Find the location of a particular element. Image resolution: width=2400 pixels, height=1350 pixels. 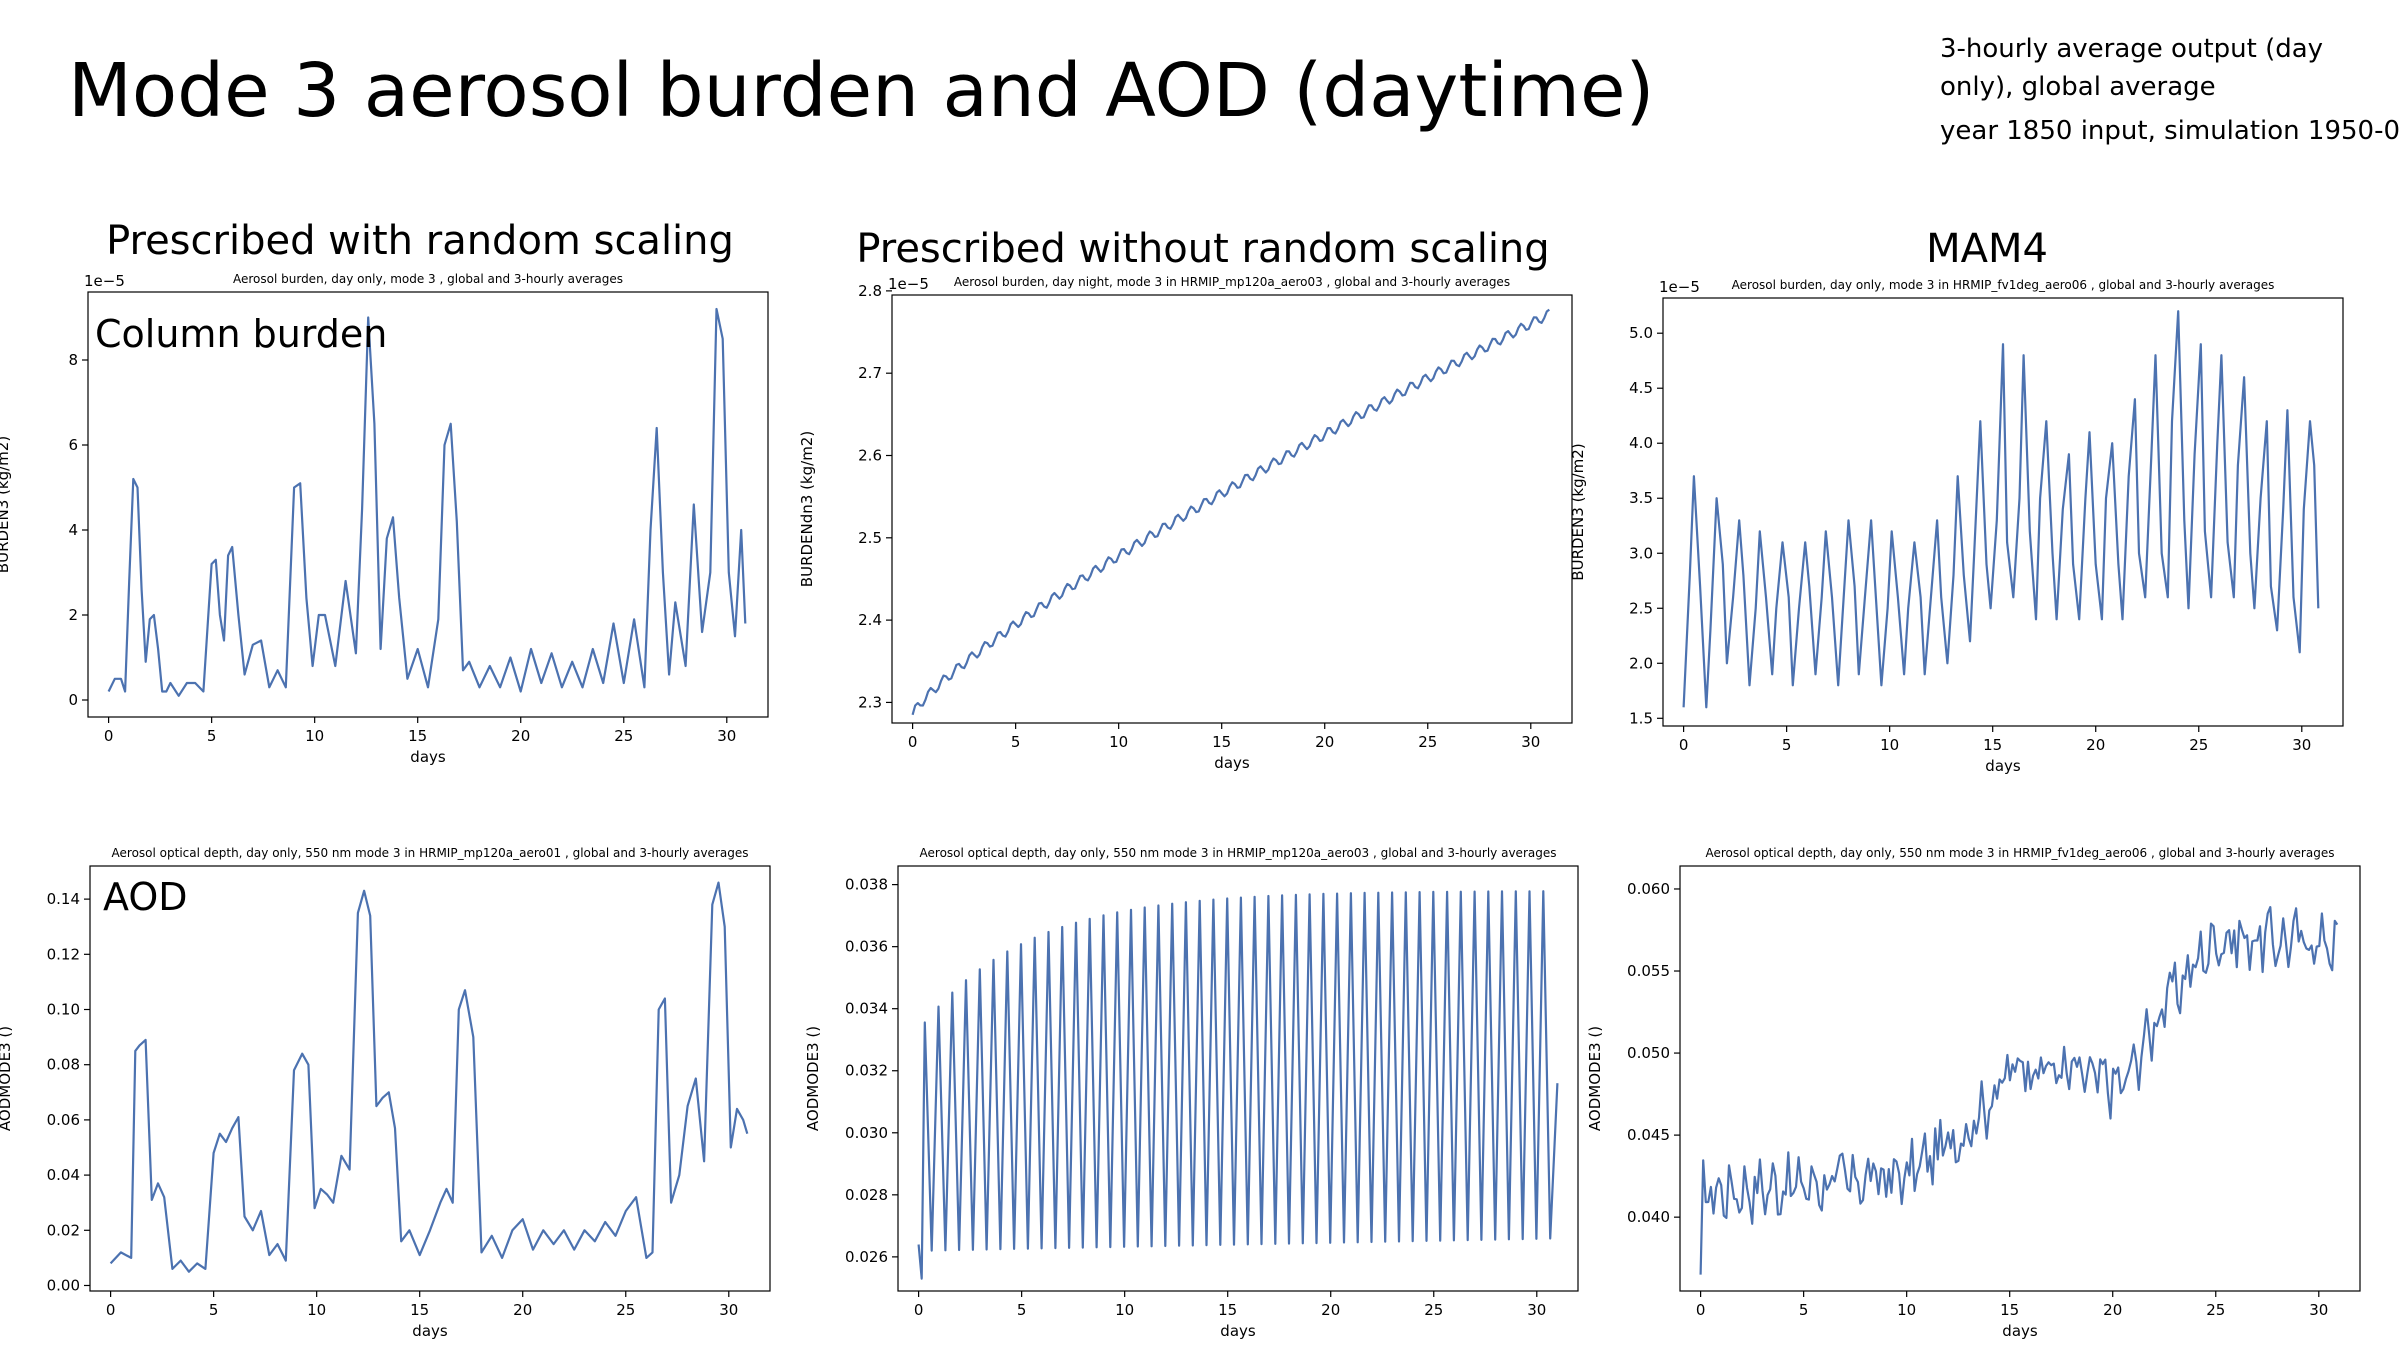

y-tick-label: 5.0 is located at coordinates (1641, 333).